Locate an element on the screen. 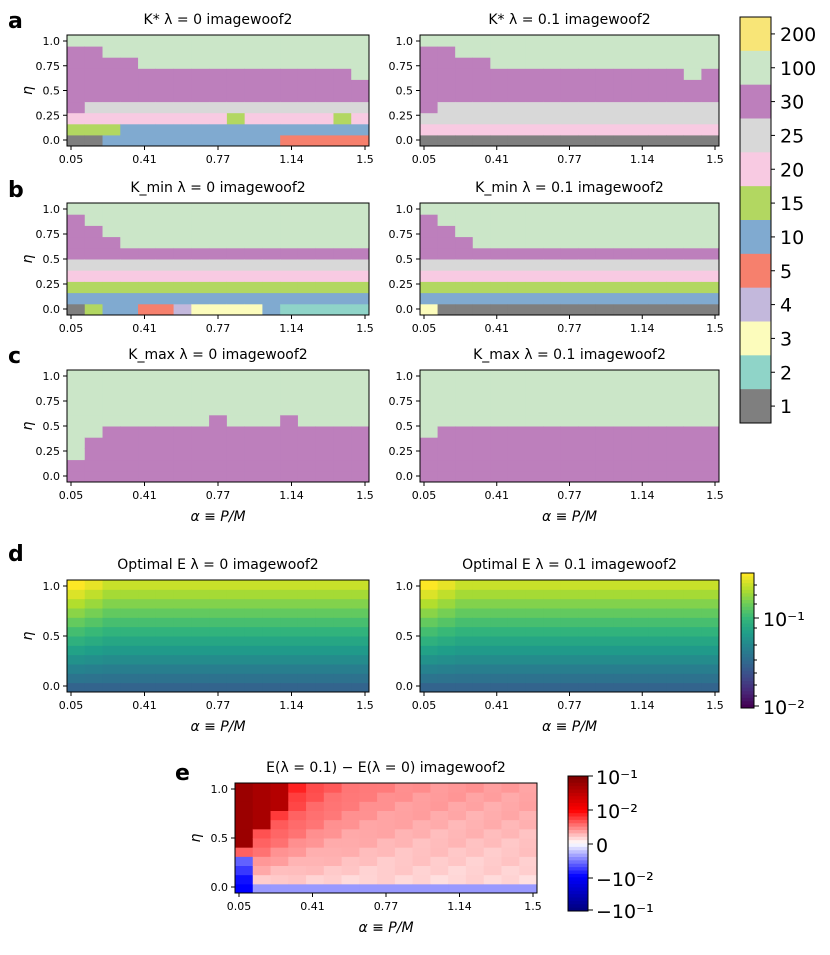  y-axis-label: η is located at coordinates (28, 425).